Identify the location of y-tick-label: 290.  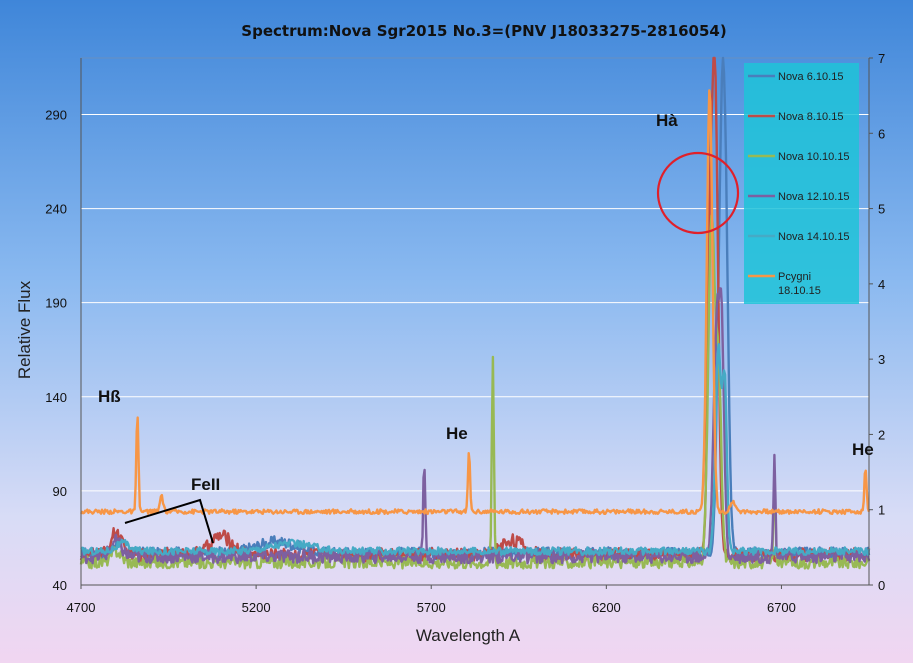
(56, 114).